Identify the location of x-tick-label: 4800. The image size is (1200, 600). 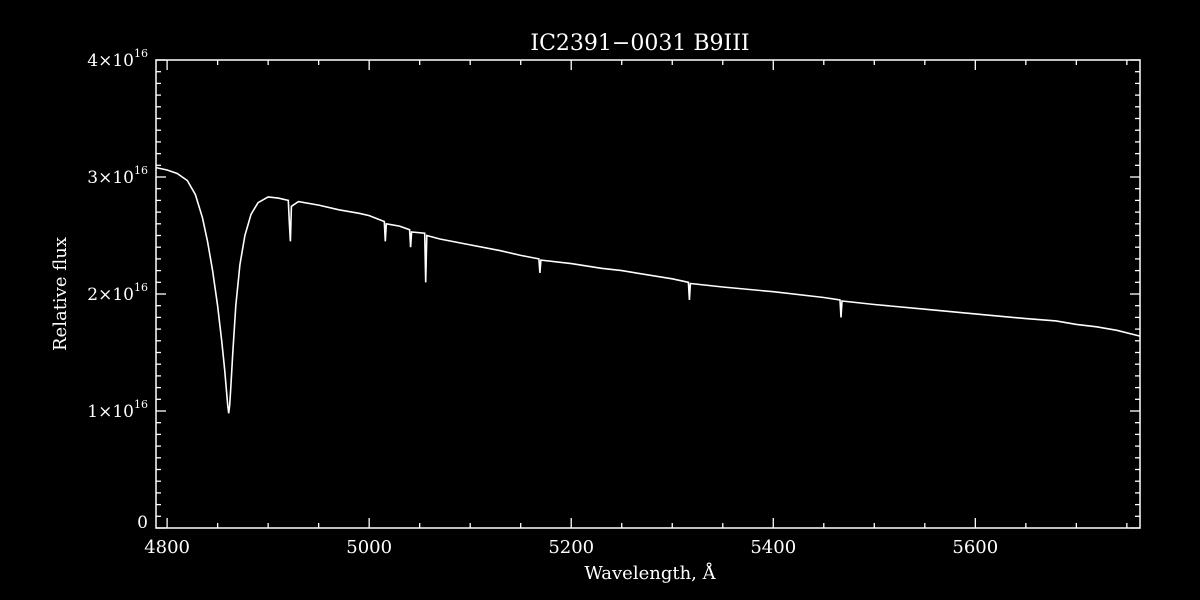
(167, 547).